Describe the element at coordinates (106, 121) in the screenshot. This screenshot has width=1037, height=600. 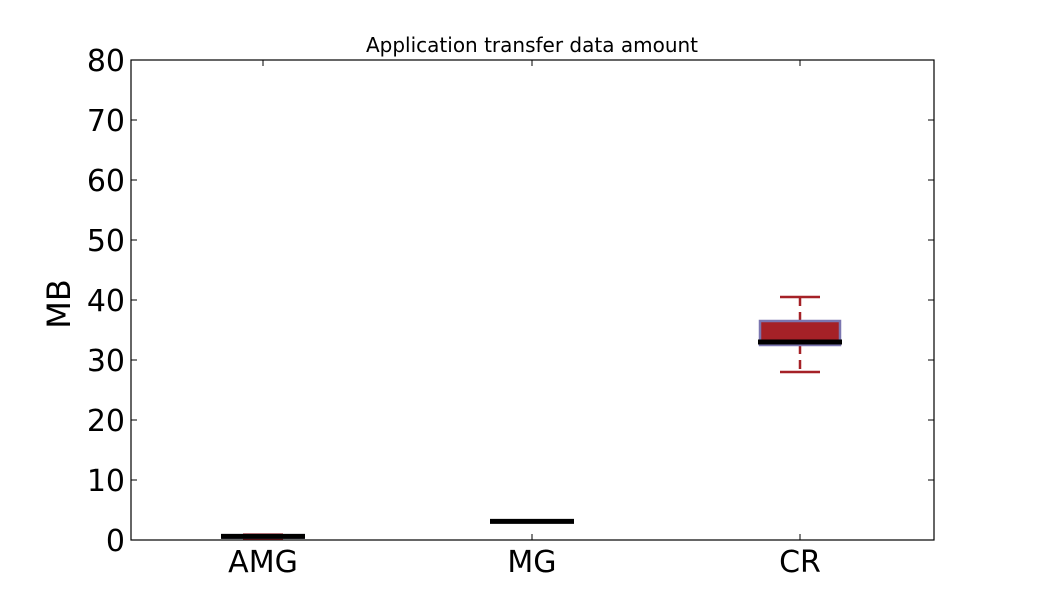
I see `y-tick-label: 70` at that location.